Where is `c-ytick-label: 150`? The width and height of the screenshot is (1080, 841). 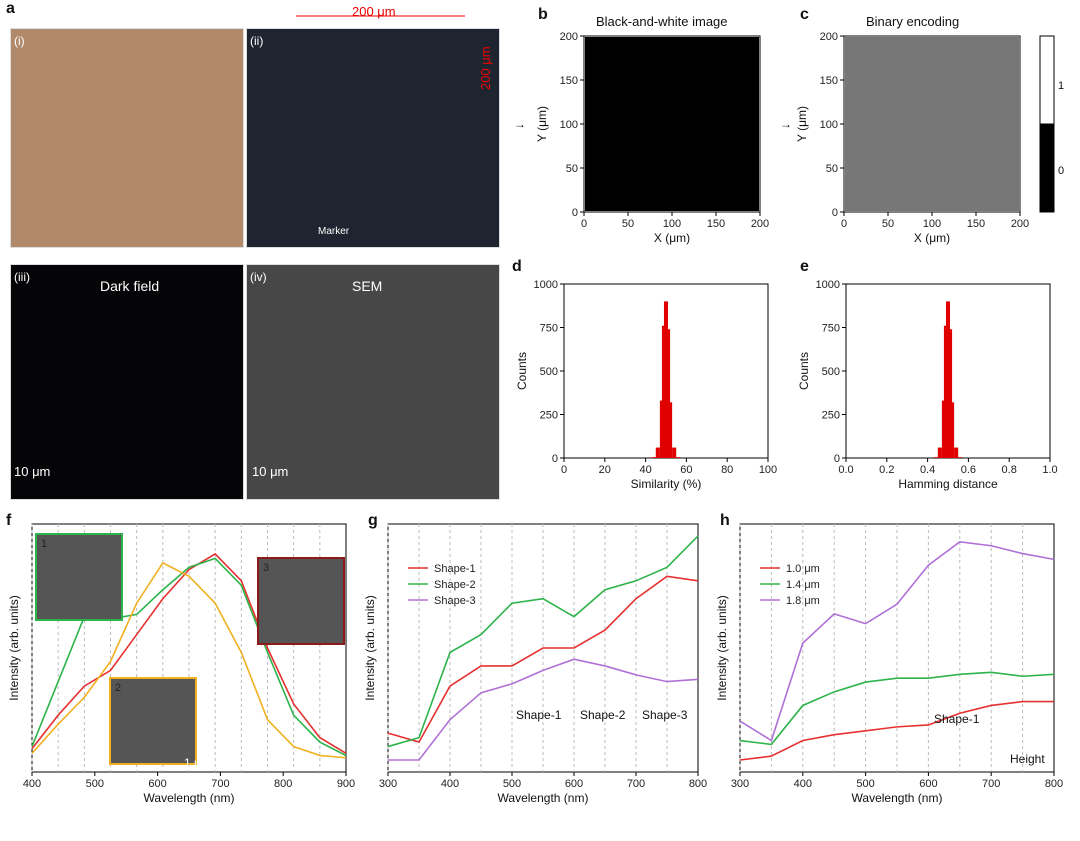 c-ytick-label: 150 is located at coordinates (829, 81).